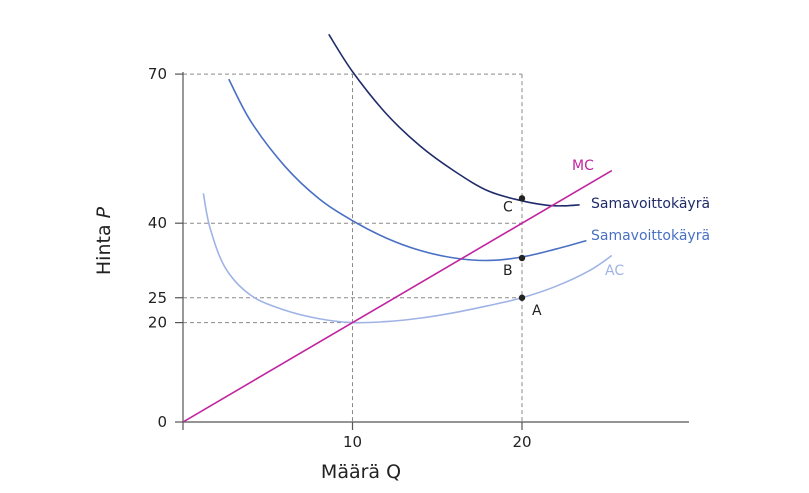  What do you see at coordinates (521, 442) in the screenshot?
I see `x-tick-label-20: 20` at bounding box center [521, 442].